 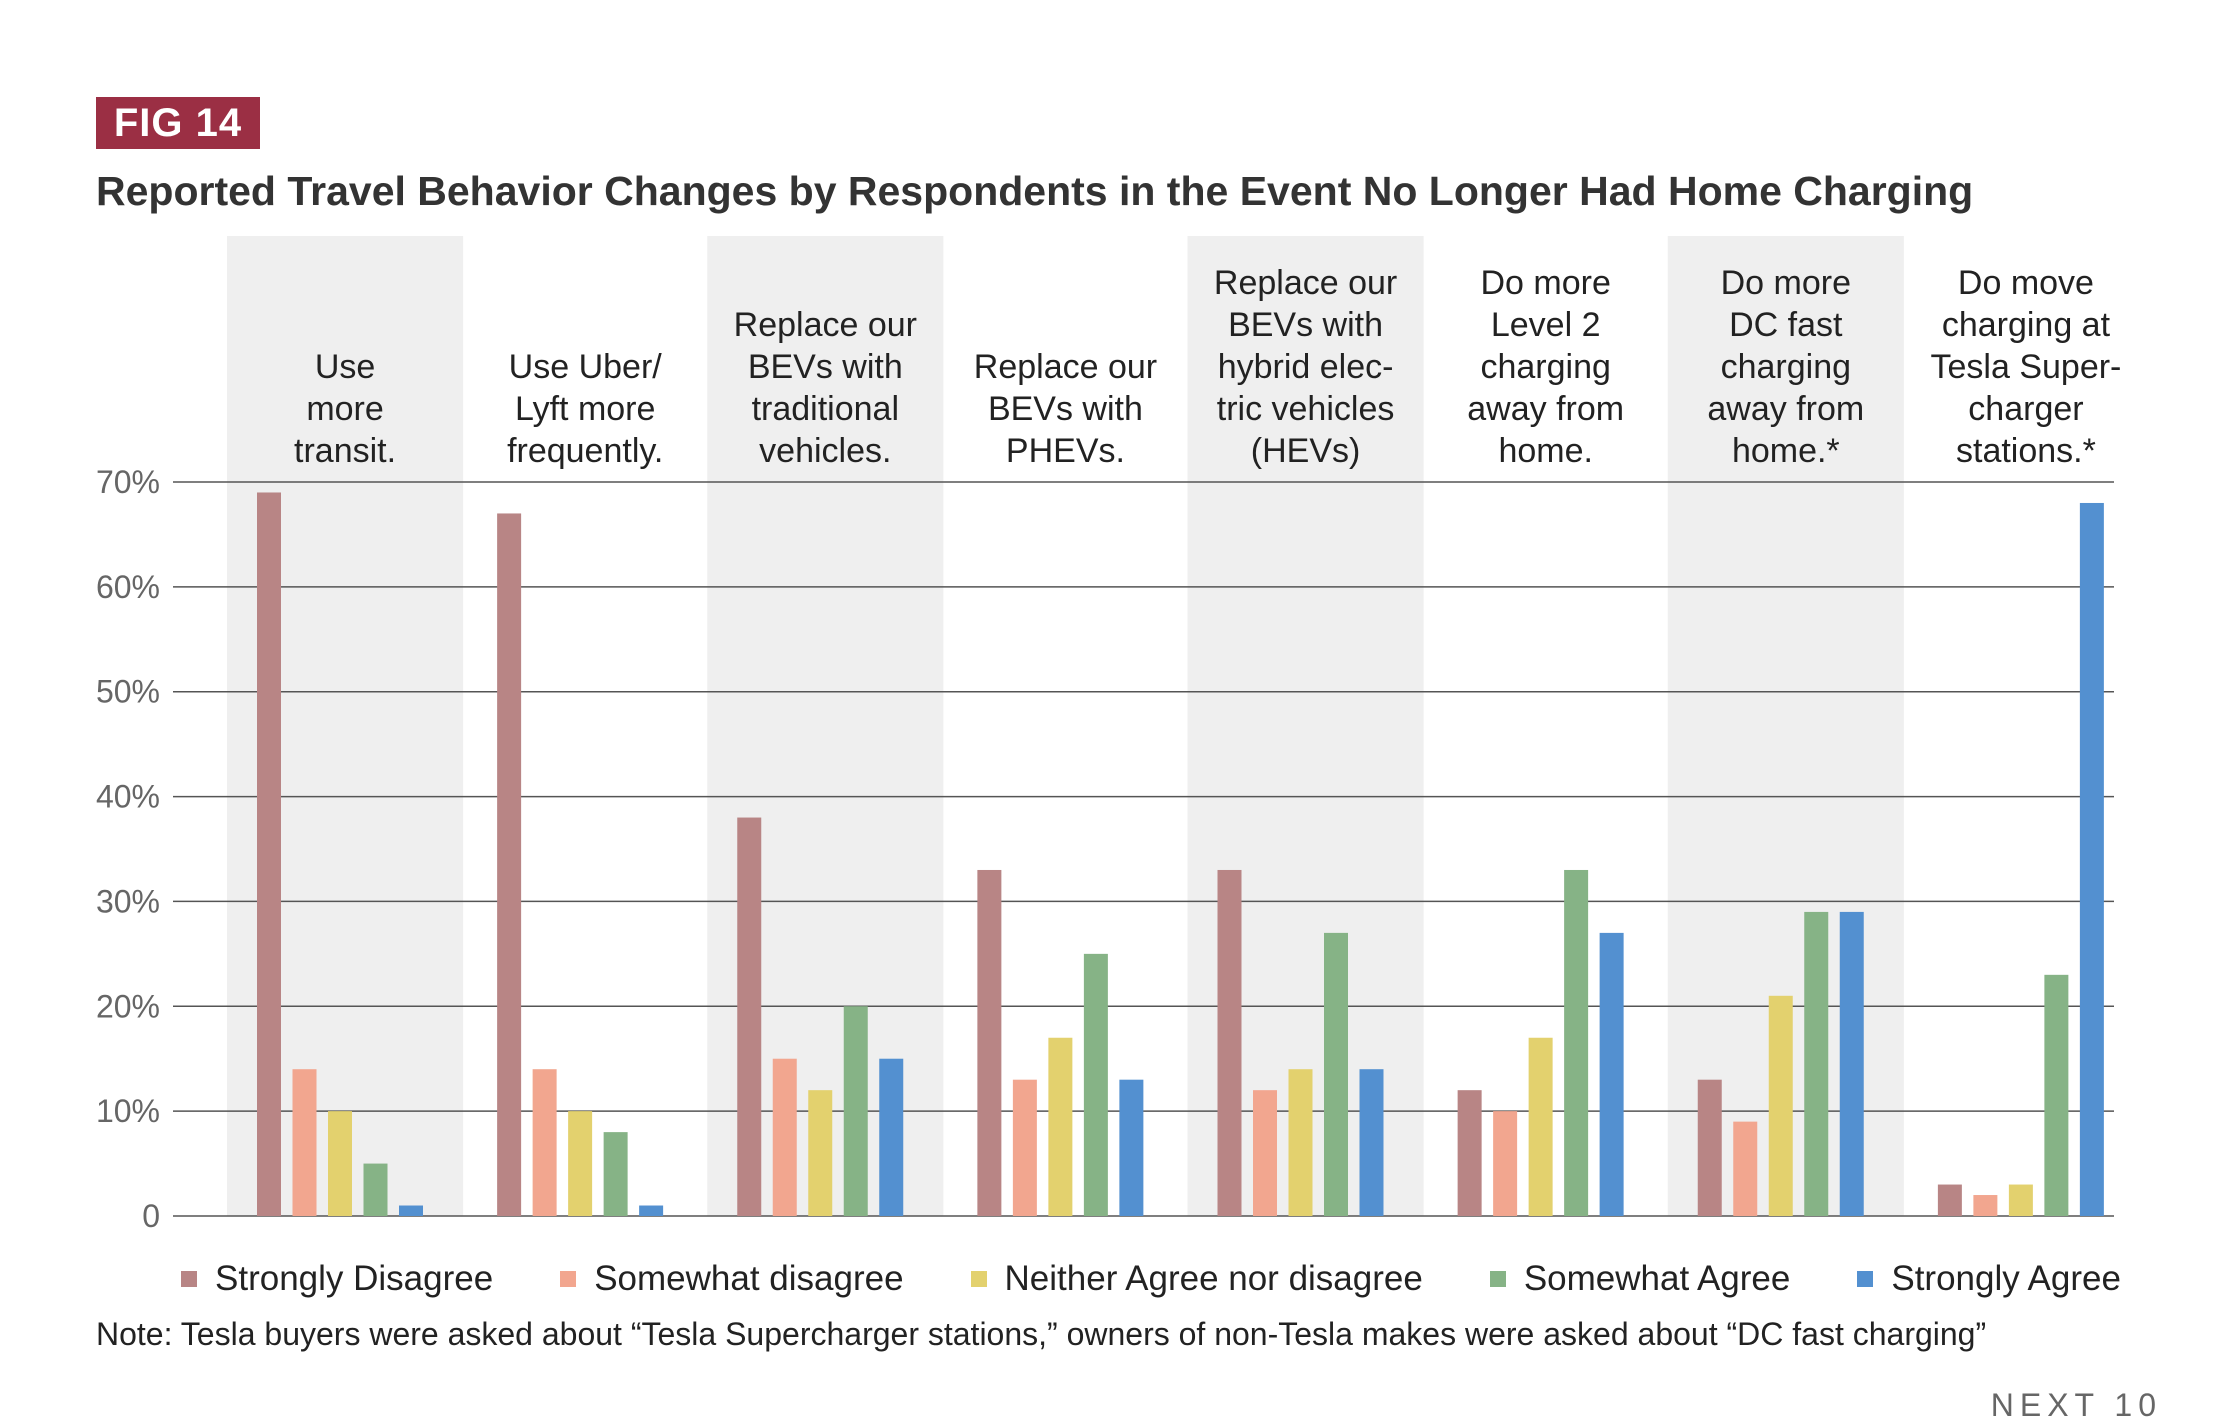 I want to click on category-label: home., so click(x=1545, y=451).